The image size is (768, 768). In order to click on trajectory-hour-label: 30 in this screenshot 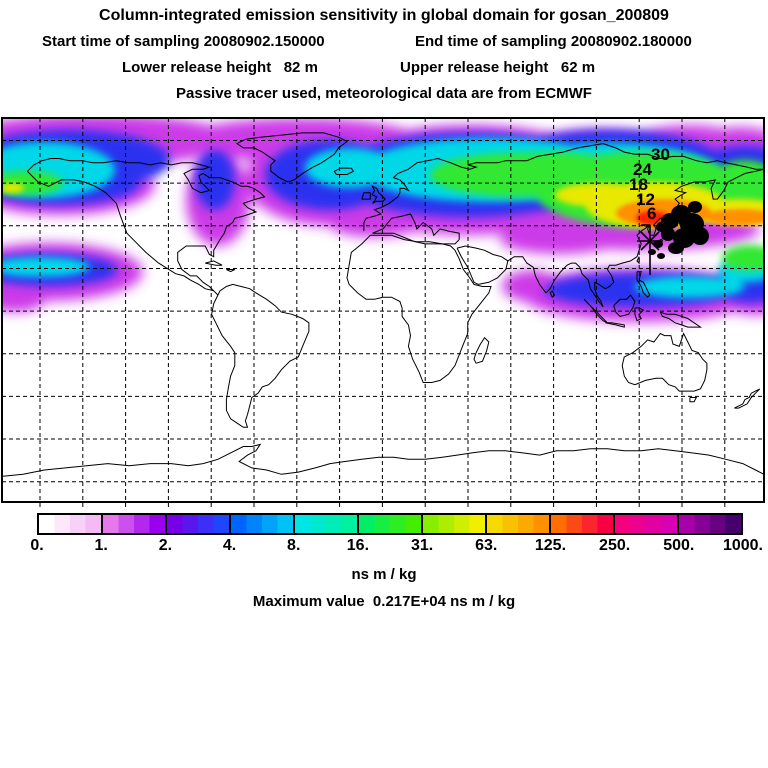, I will do `click(660, 154)`.